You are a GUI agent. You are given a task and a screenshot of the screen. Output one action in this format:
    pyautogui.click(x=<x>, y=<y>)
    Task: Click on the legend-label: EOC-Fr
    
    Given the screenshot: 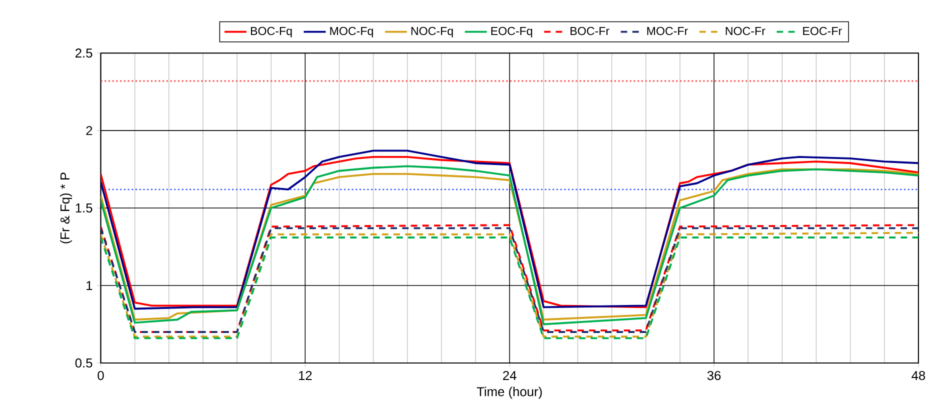 What is the action you would take?
    pyautogui.click(x=822, y=30)
    